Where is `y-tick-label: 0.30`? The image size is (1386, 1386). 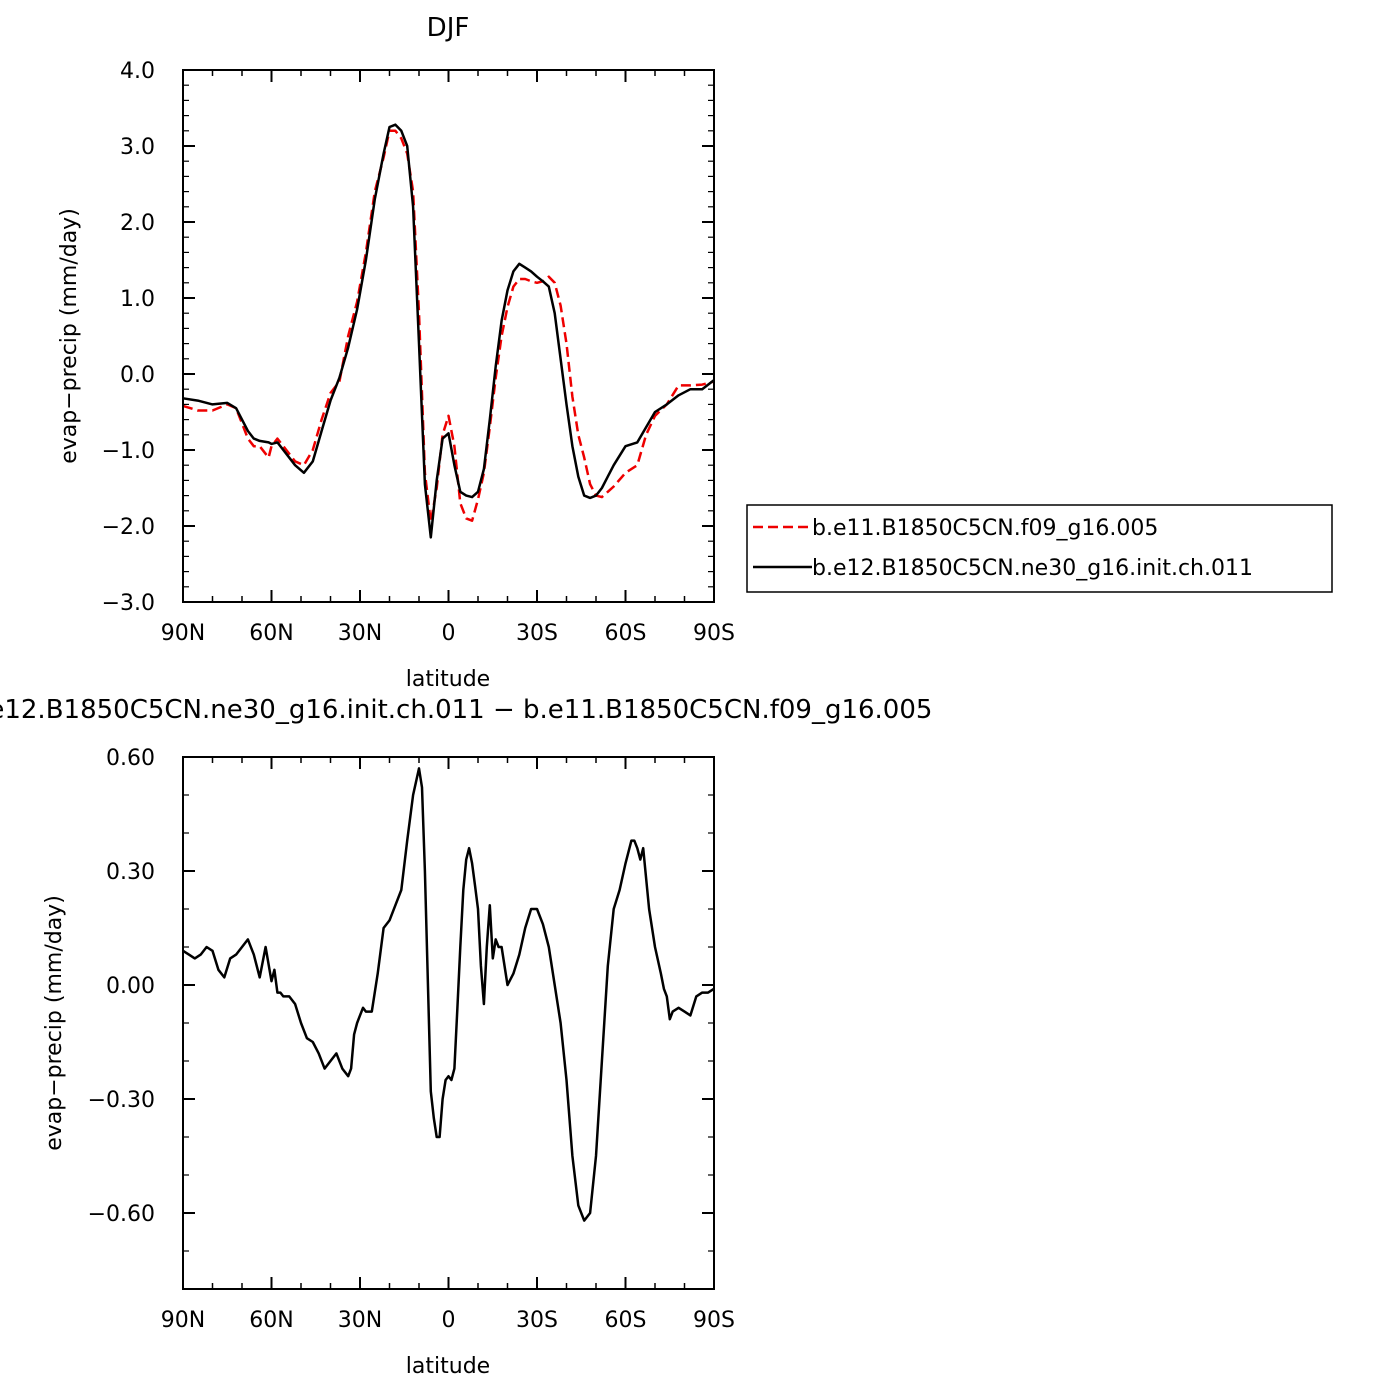 y-tick-label: 0.30 is located at coordinates (130, 872).